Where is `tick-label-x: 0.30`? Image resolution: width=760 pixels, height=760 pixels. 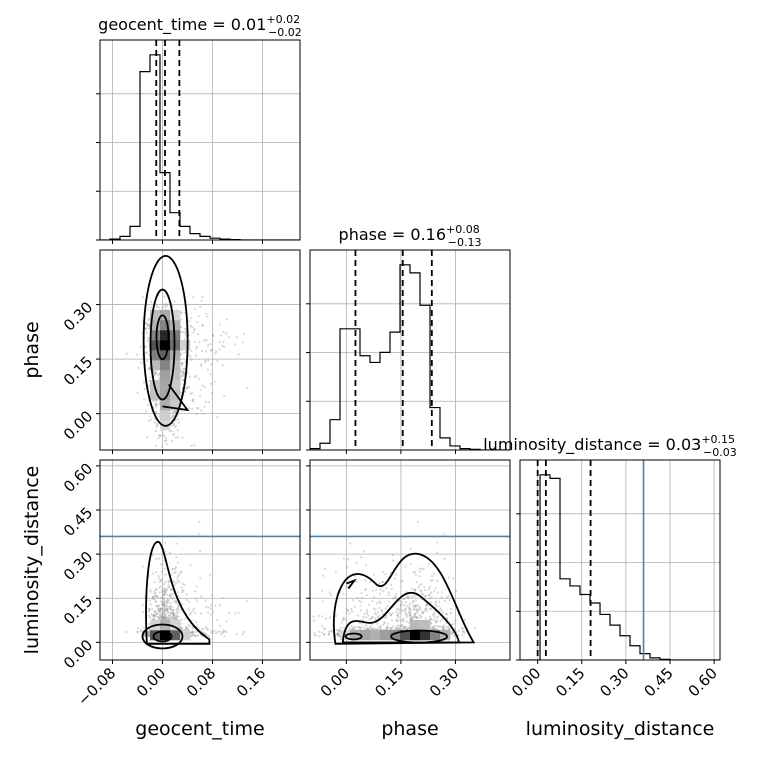
tick-label-x: 0.30 is located at coordinates (444, 682).